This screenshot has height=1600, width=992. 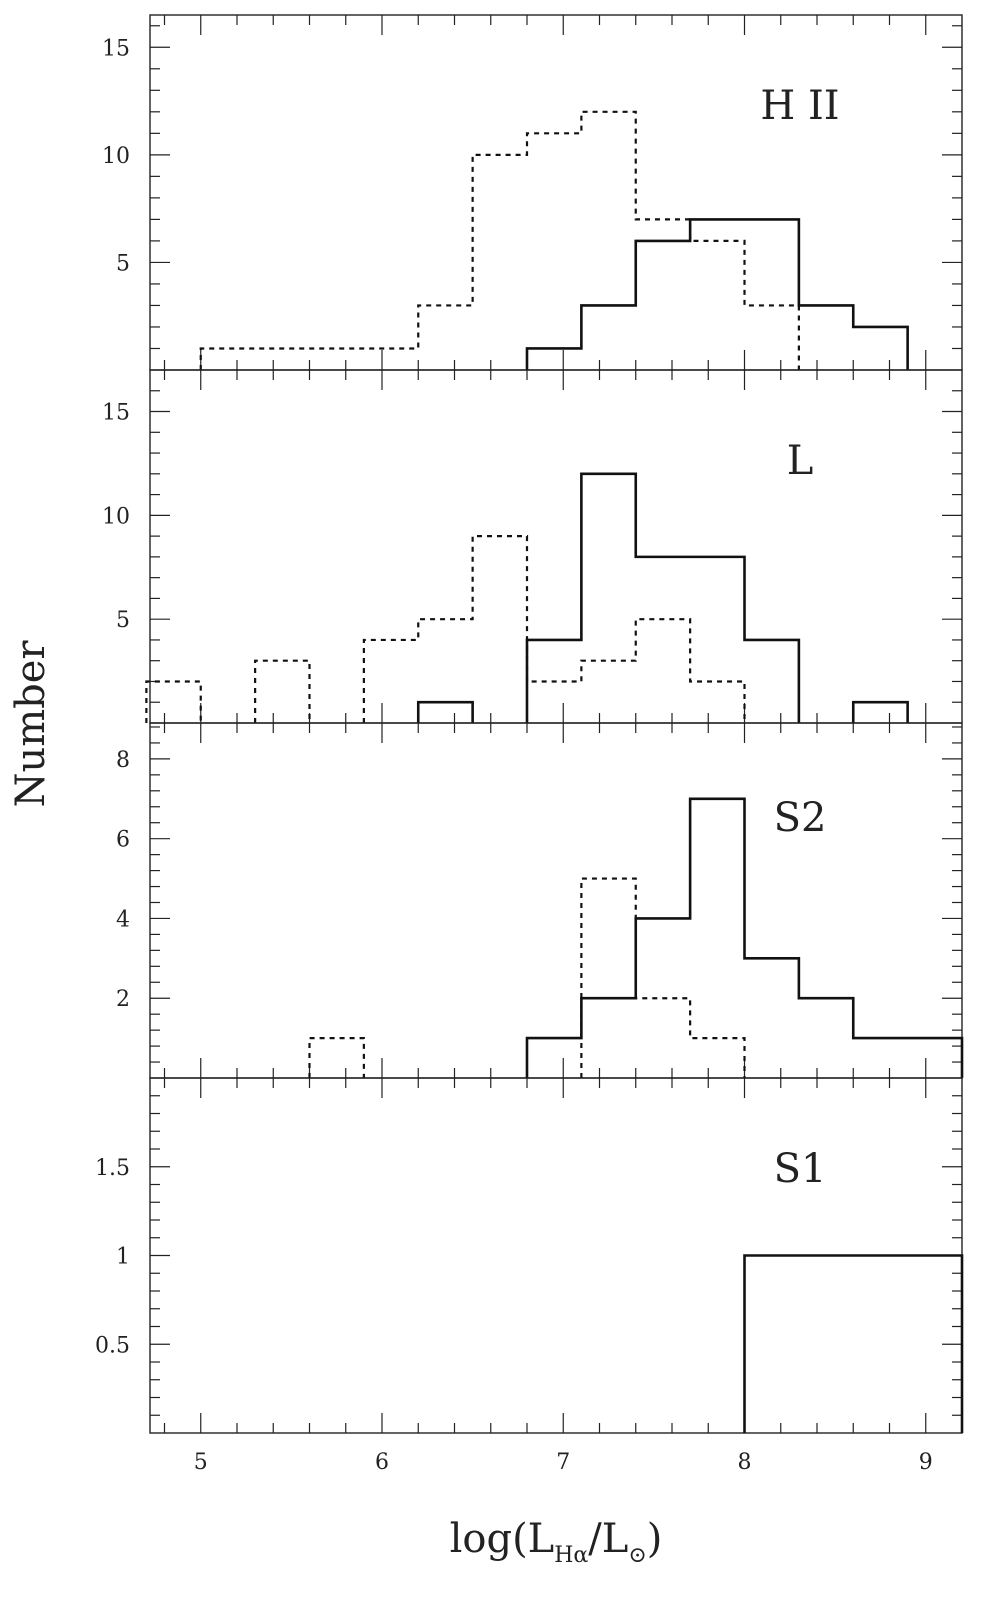 I want to click on x-tick-label: 7, so click(x=563, y=1462).